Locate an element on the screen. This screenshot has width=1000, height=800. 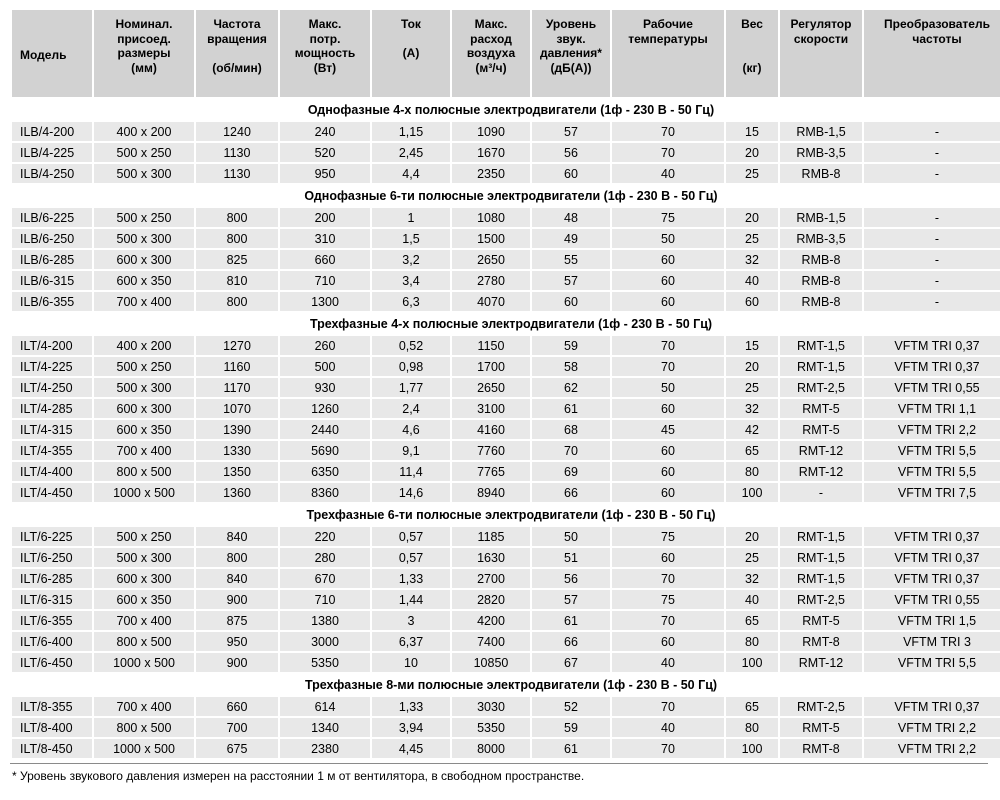
value-cell: 69 is located at coordinates (571, 471).